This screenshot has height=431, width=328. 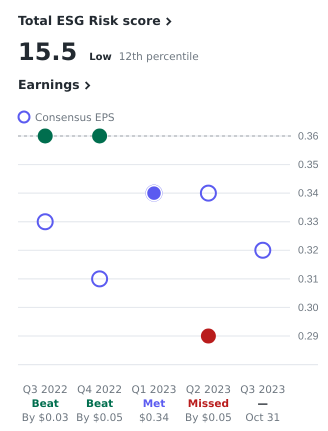 I want to click on text: By $0.03, so click(x=45, y=418).